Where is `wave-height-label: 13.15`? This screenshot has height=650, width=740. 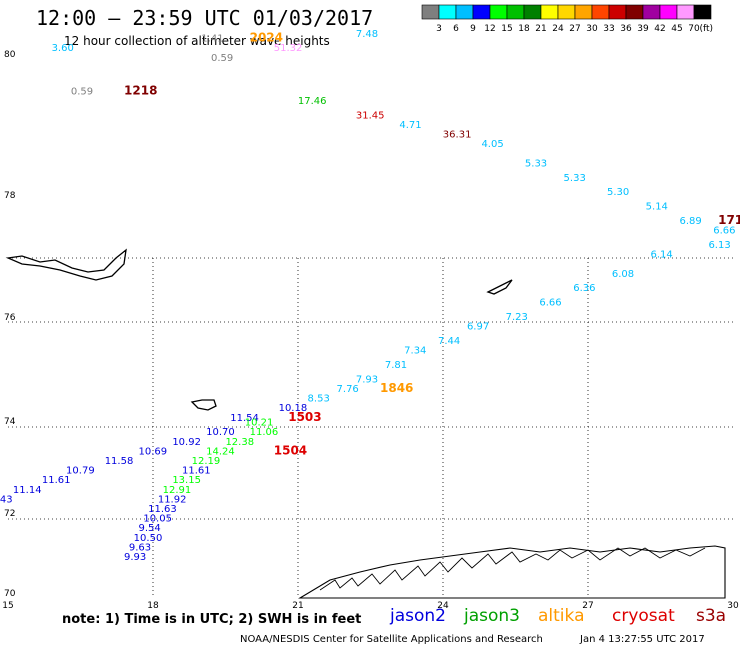
wave-height-label: 13.15 is located at coordinates (186, 480).